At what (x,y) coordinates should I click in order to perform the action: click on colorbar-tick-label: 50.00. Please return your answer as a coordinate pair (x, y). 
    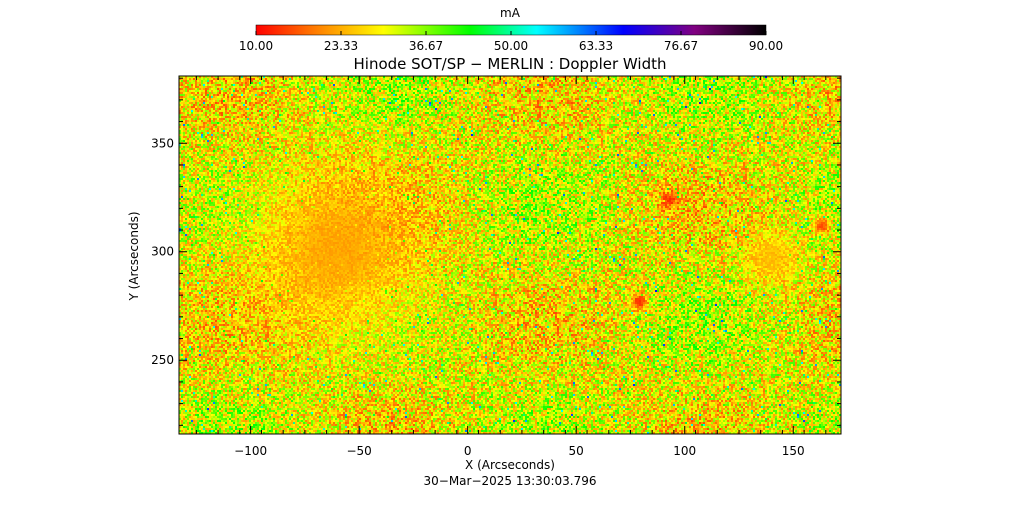
    Looking at the image, I should click on (511, 46).